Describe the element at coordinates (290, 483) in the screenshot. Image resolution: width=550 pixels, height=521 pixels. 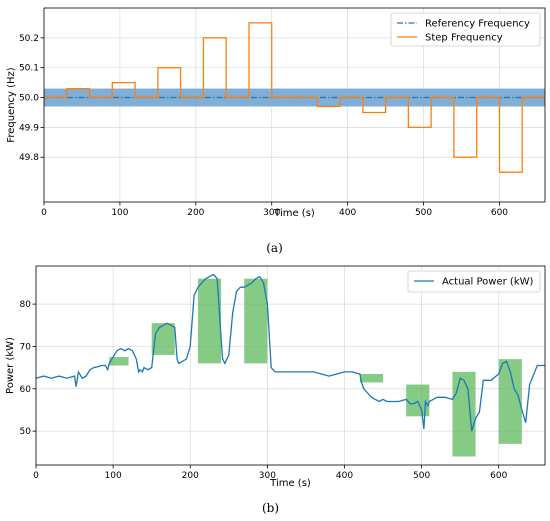
I see `power-x-axis-label: Time (s)` at that location.